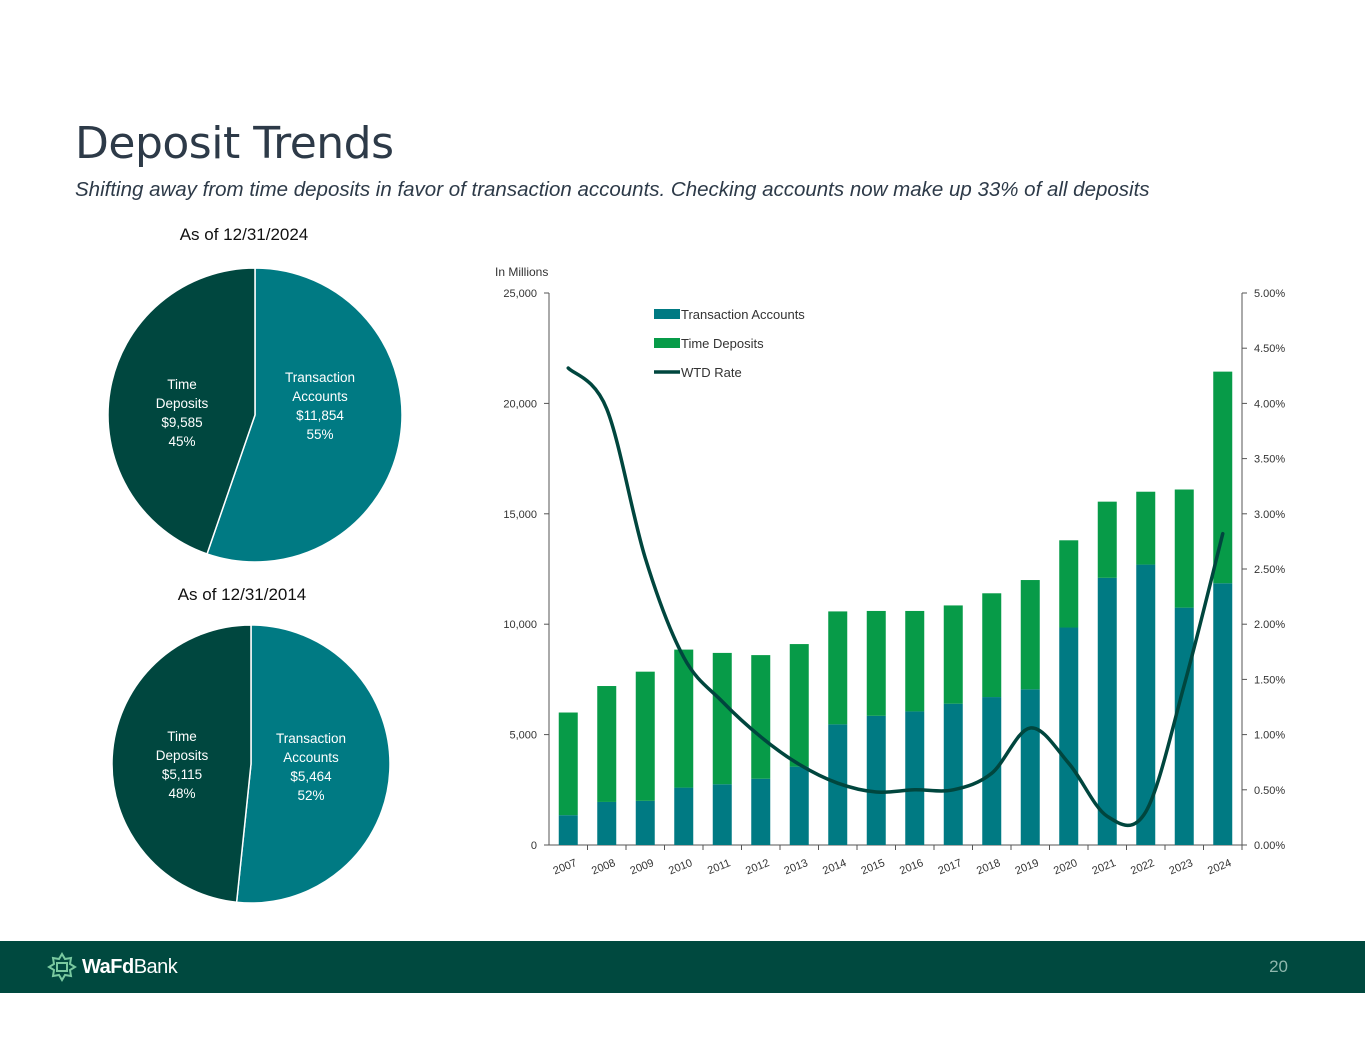  Describe the element at coordinates (182, 403) in the screenshot. I see `pie-2024-slice-1-label-1: Deposits` at that location.